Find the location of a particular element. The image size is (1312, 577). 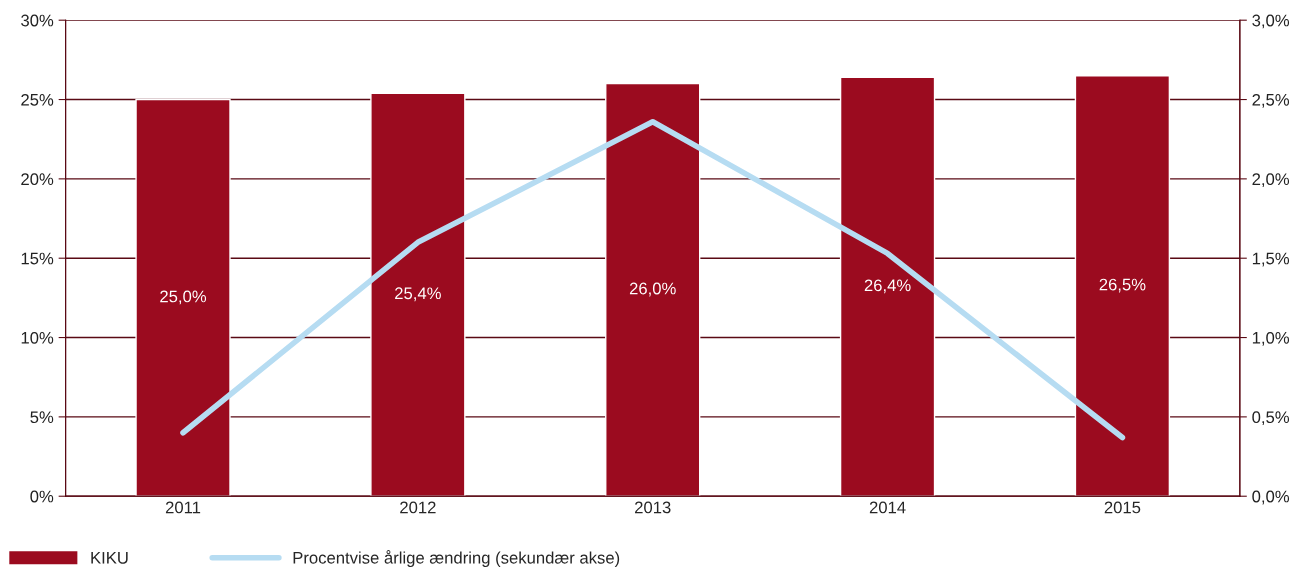

y2-tick-label: 1,0% is located at coordinates (1271, 338).